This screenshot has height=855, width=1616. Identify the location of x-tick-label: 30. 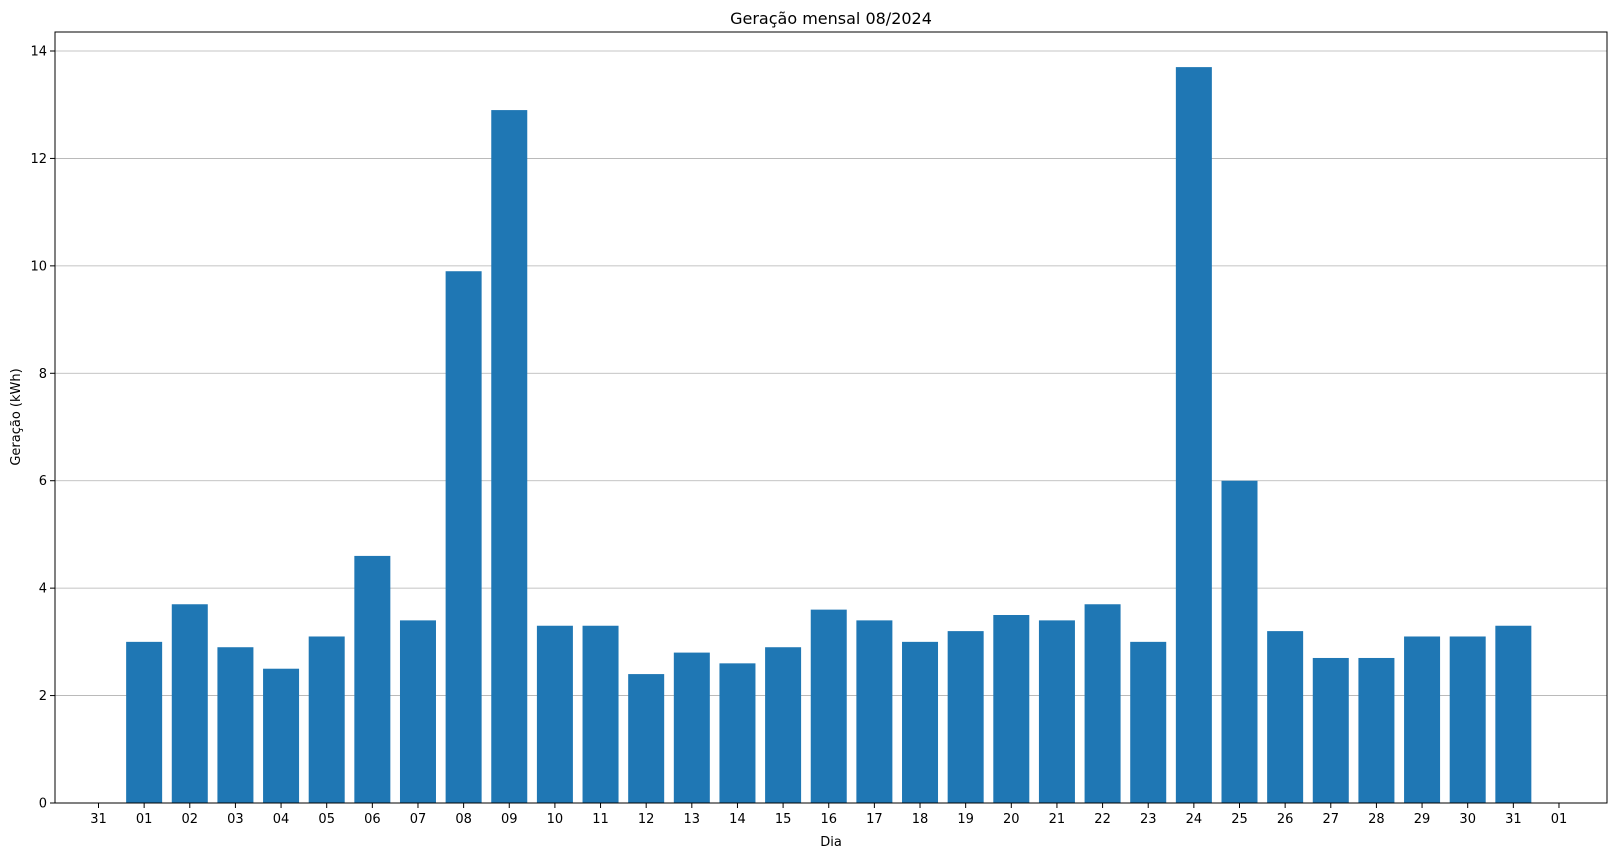
(1467, 819).